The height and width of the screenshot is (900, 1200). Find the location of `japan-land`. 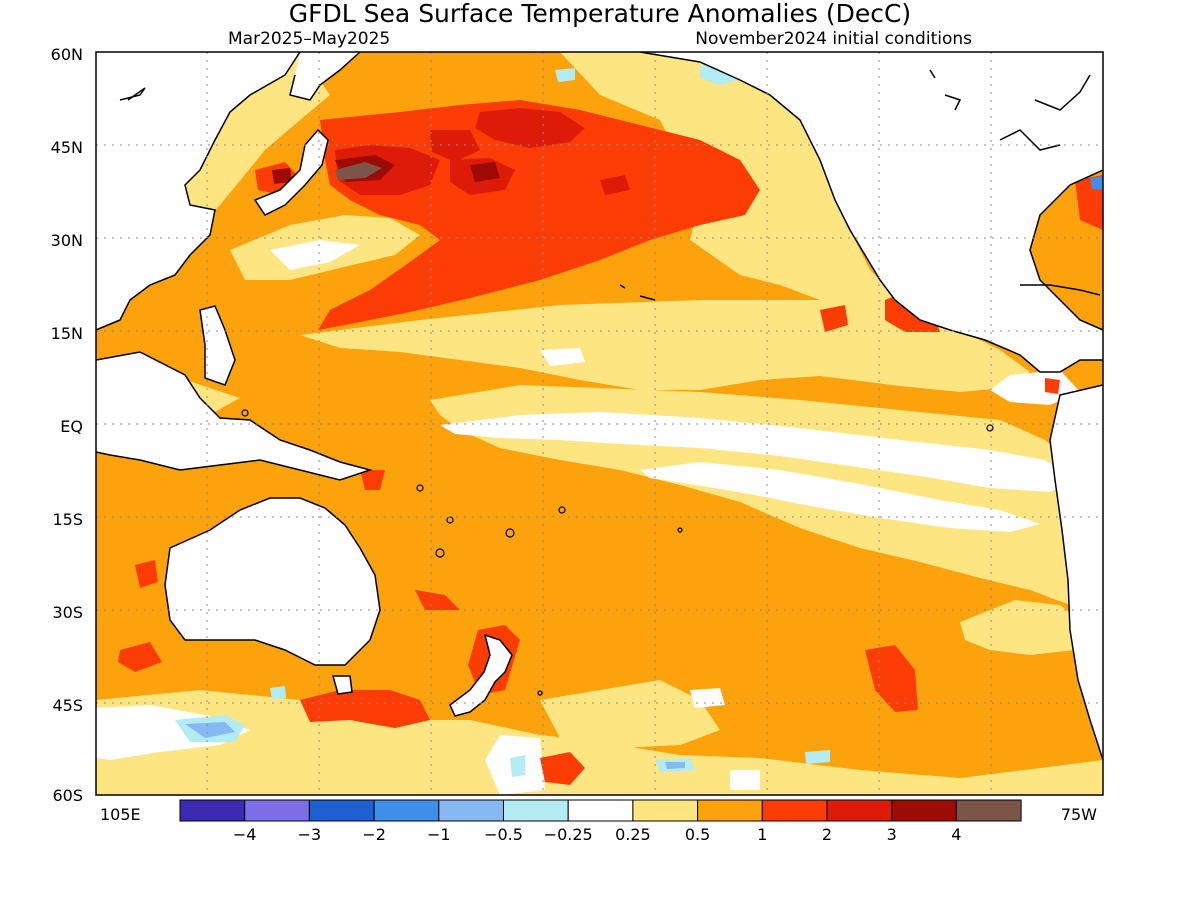

japan-land is located at coordinates (291, 172).